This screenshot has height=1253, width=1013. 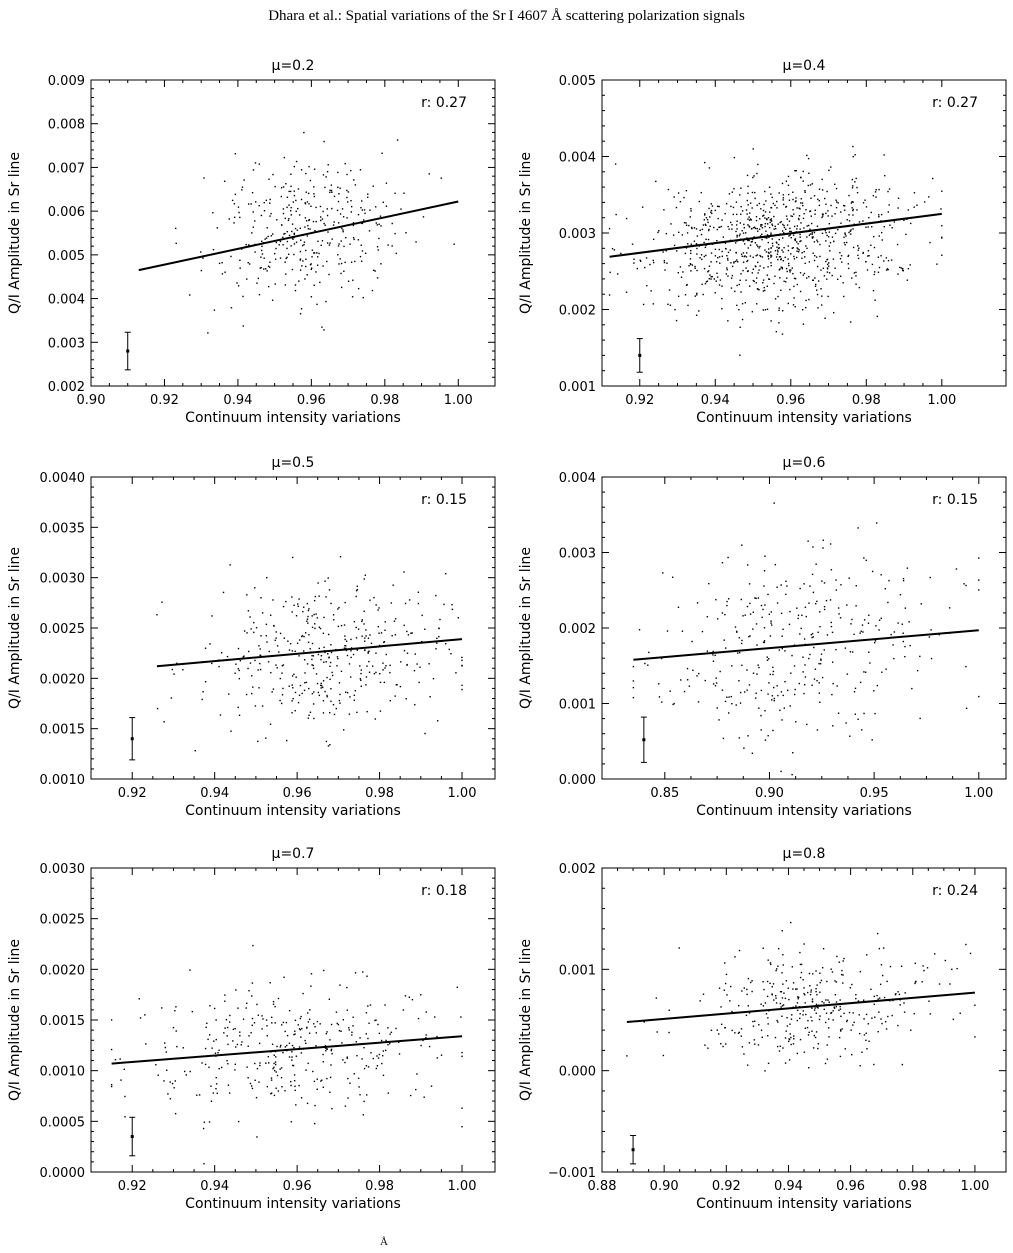 What do you see at coordinates (63, 629) in the screenshot?
I see `y-tick-label: 0.0025` at bounding box center [63, 629].